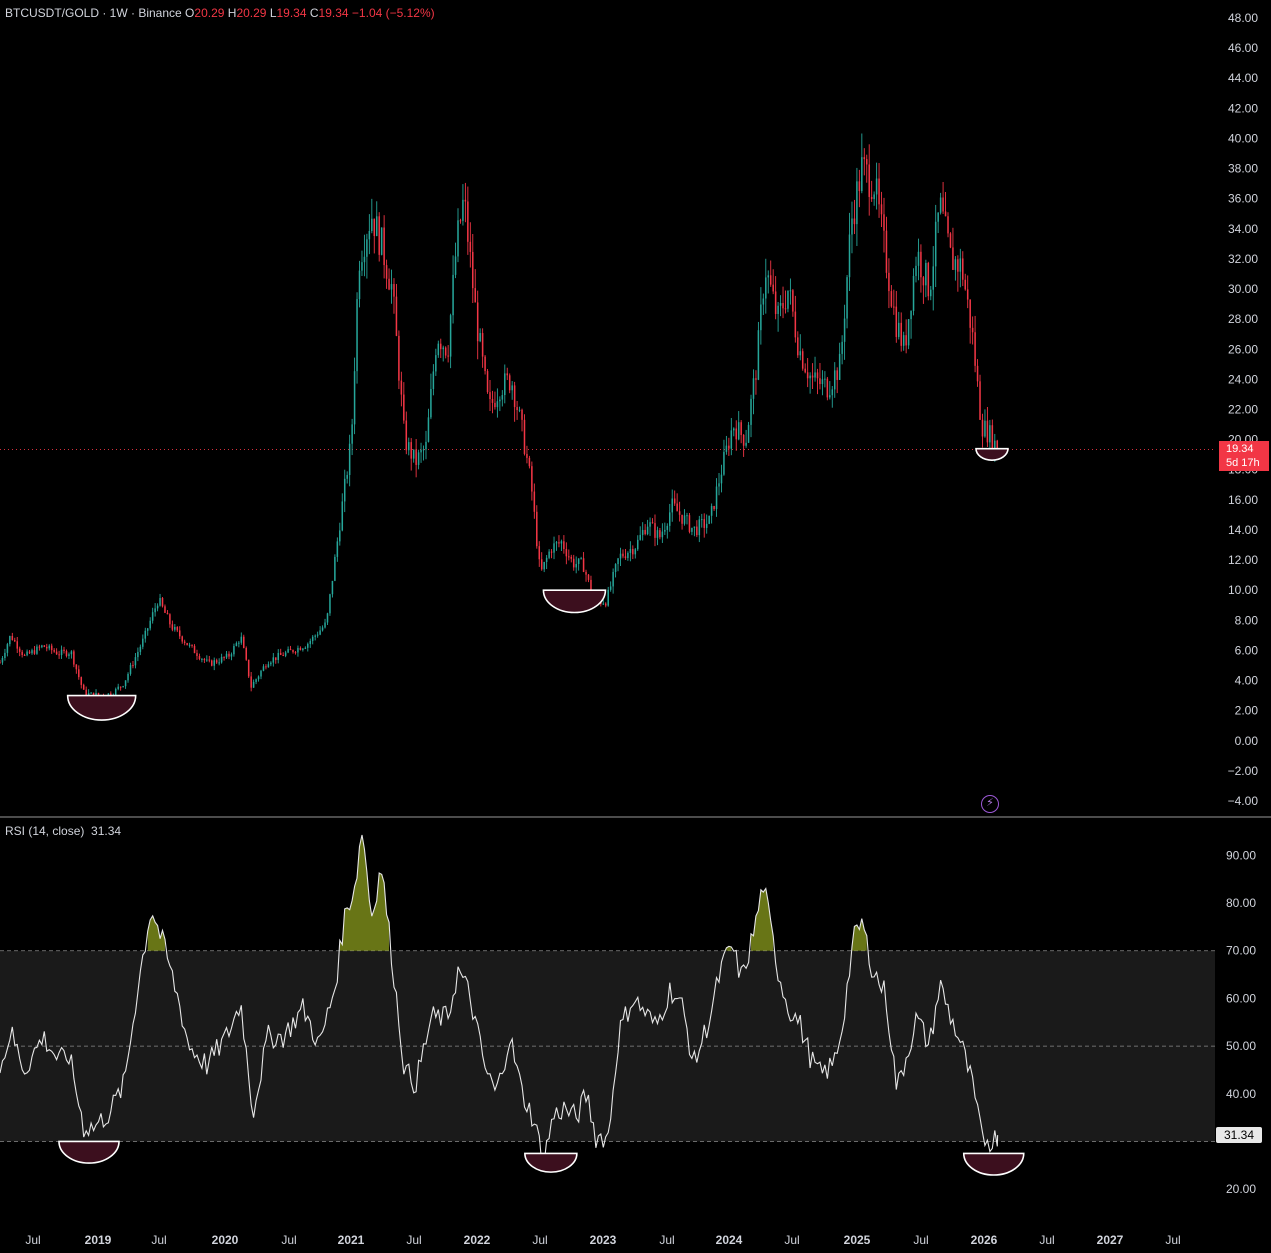 The width and height of the screenshot is (1271, 1253). Describe the element at coordinates (351, 1240) in the screenshot. I see `time-axis-tick: 2021` at that location.